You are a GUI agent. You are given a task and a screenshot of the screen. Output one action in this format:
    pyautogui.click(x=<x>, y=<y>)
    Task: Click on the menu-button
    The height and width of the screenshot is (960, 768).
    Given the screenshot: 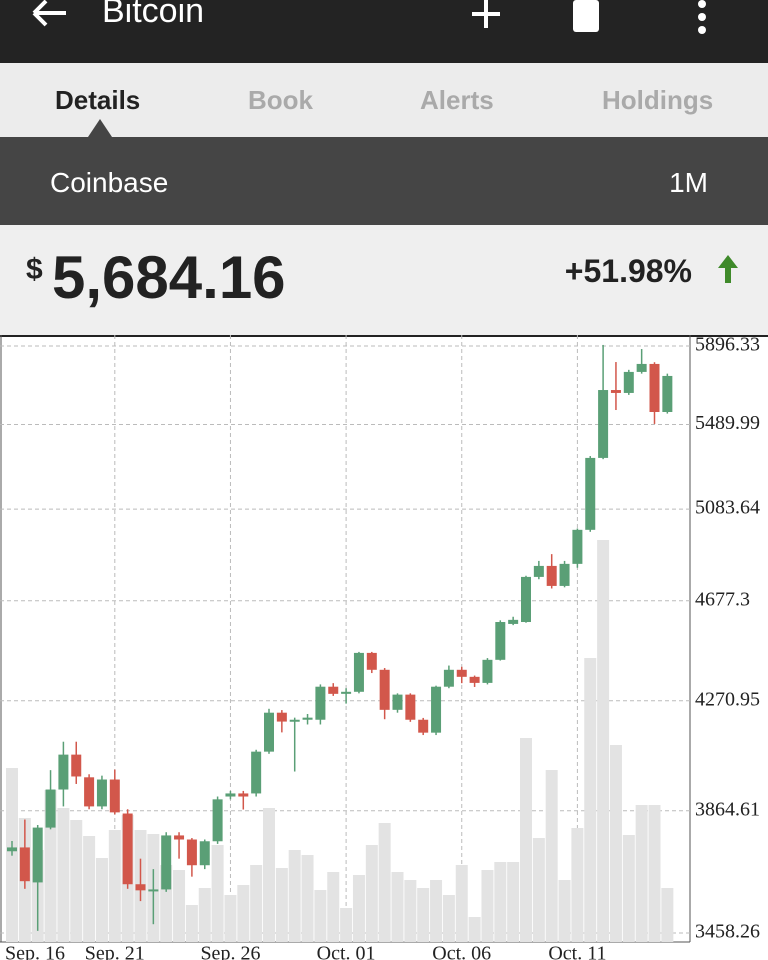 What is the action you would take?
    pyautogui.click(x=702, y=18)
    